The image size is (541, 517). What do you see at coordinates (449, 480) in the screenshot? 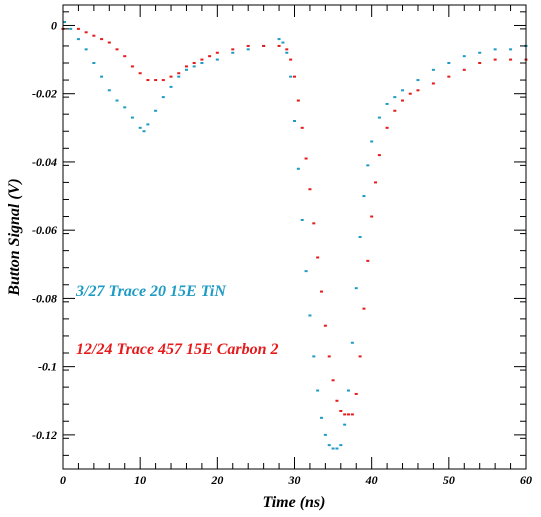
I see `x-tick-label: 50` at bounding box center [449, 480].